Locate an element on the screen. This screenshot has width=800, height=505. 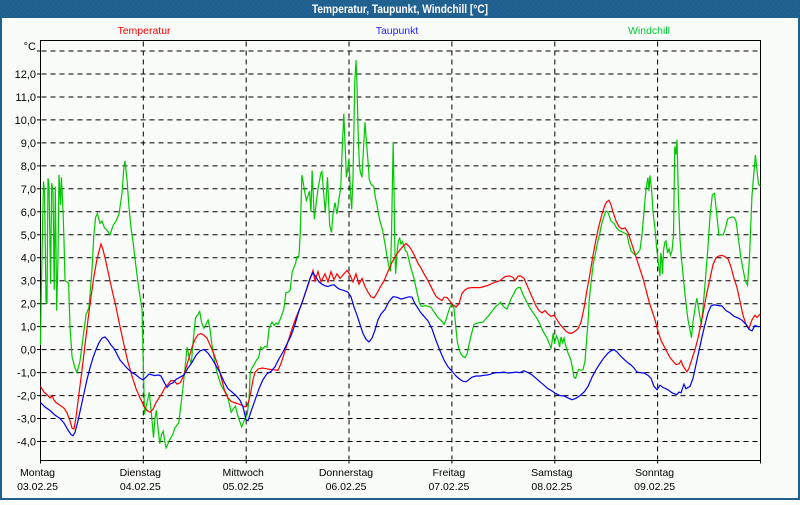
svg-text: 12,0 is located at coordinates (25, 75).